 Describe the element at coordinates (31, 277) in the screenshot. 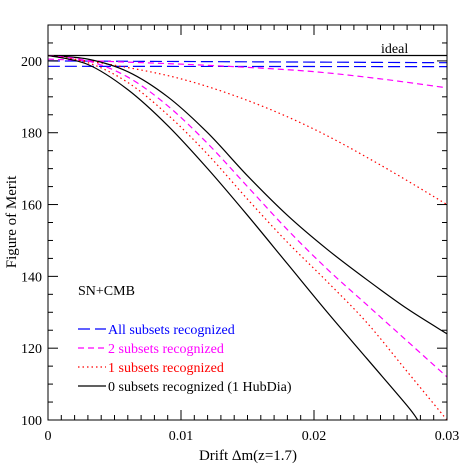

I see `y-tick-label: 140` at that location.